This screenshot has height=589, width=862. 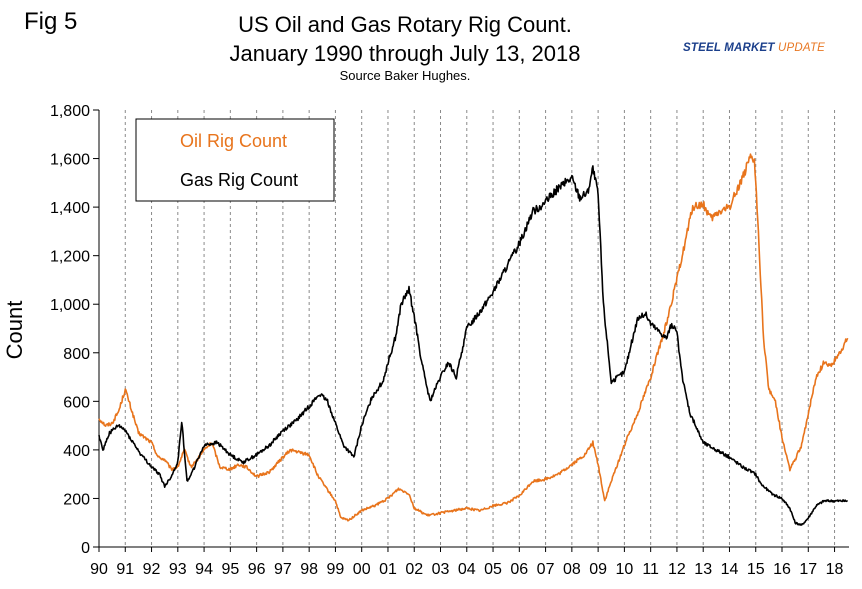 What do you see at coordinates (441, 569) in the screenshot?
I see `x-tick-label-03: 03` at bounding box center [441, 569].